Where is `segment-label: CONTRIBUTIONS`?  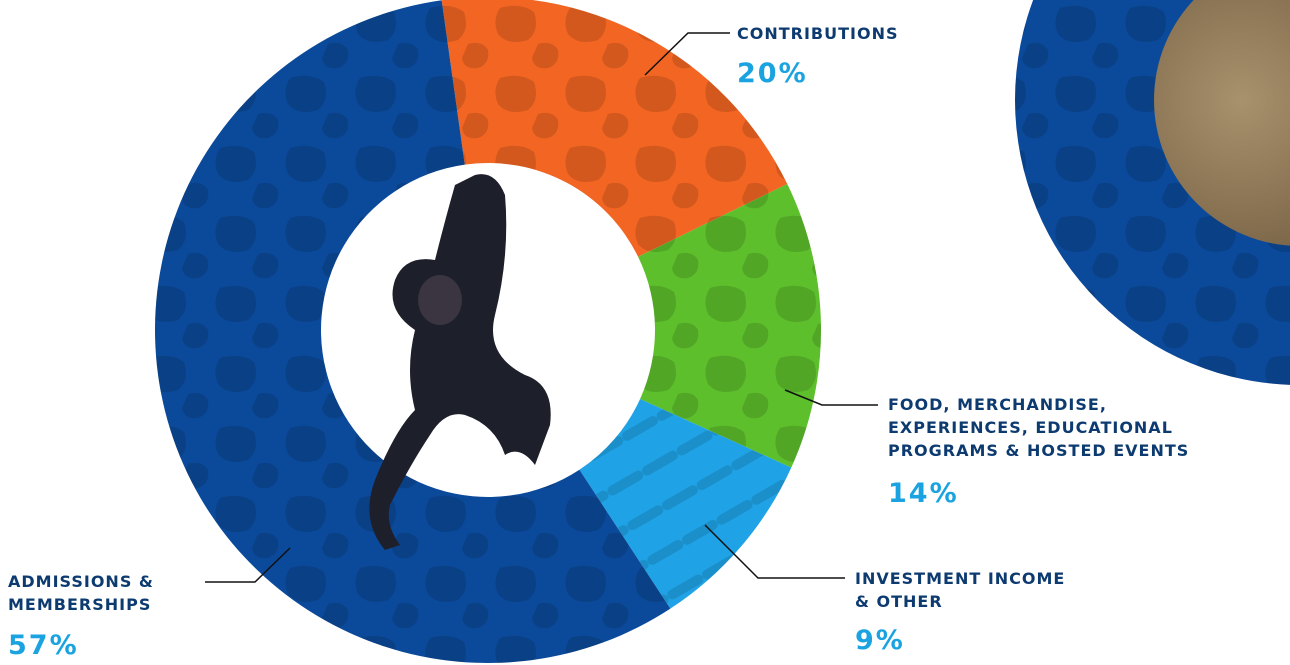
segment-label: CONTRIBUTIONS is located at coordinates (818, 33).